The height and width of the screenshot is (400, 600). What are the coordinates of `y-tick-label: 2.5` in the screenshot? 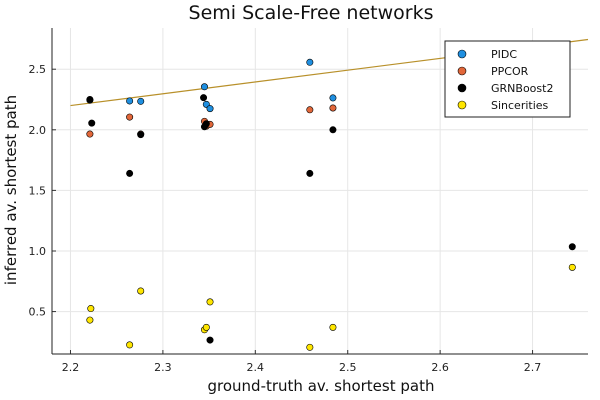 It's located at (38, 69).